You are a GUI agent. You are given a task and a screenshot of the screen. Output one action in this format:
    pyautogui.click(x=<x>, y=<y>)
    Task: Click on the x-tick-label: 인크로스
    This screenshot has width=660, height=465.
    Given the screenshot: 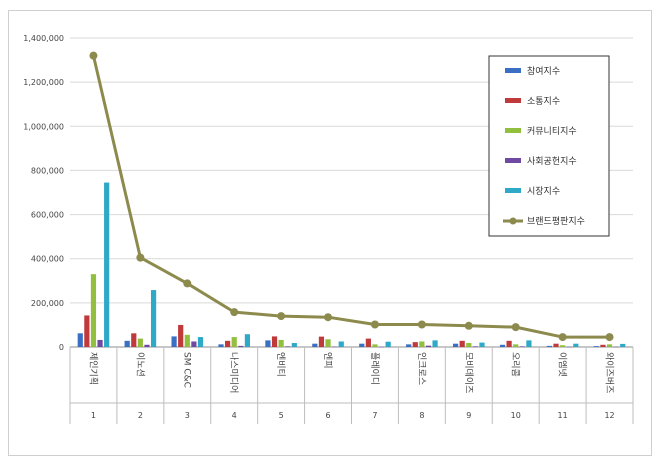 What is the action you would take?
    pyautogui.click(x=421, y=368)
    